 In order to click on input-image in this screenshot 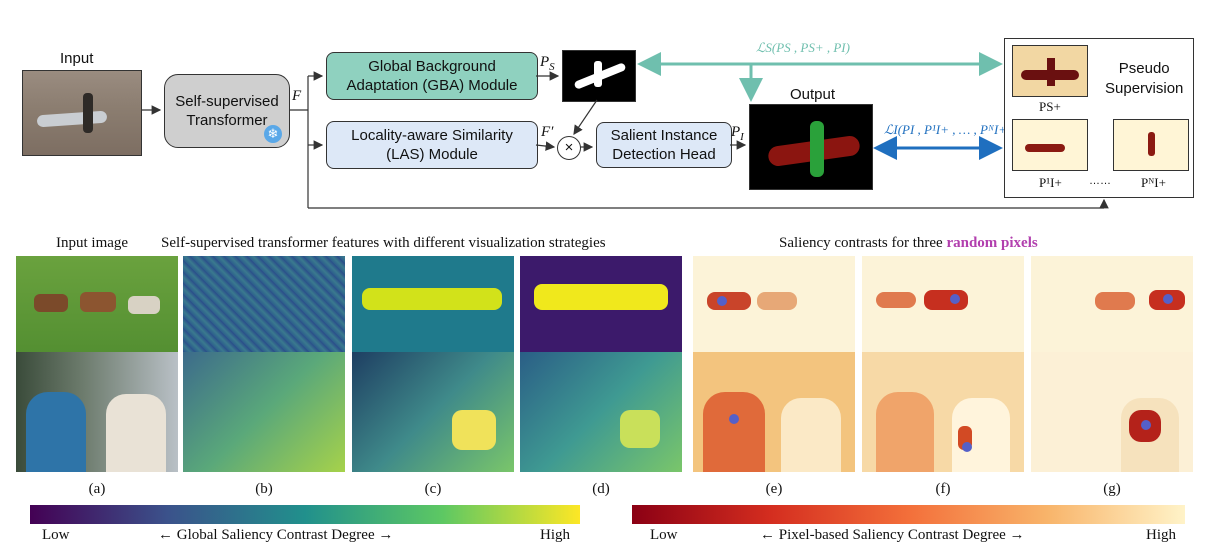, I will do `click(82, 113)`.